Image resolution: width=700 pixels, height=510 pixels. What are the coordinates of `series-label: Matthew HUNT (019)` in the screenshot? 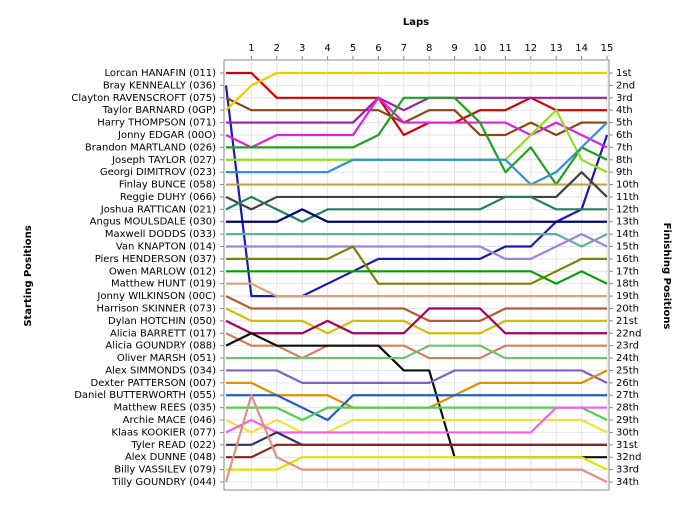 It's located at (163, 284).